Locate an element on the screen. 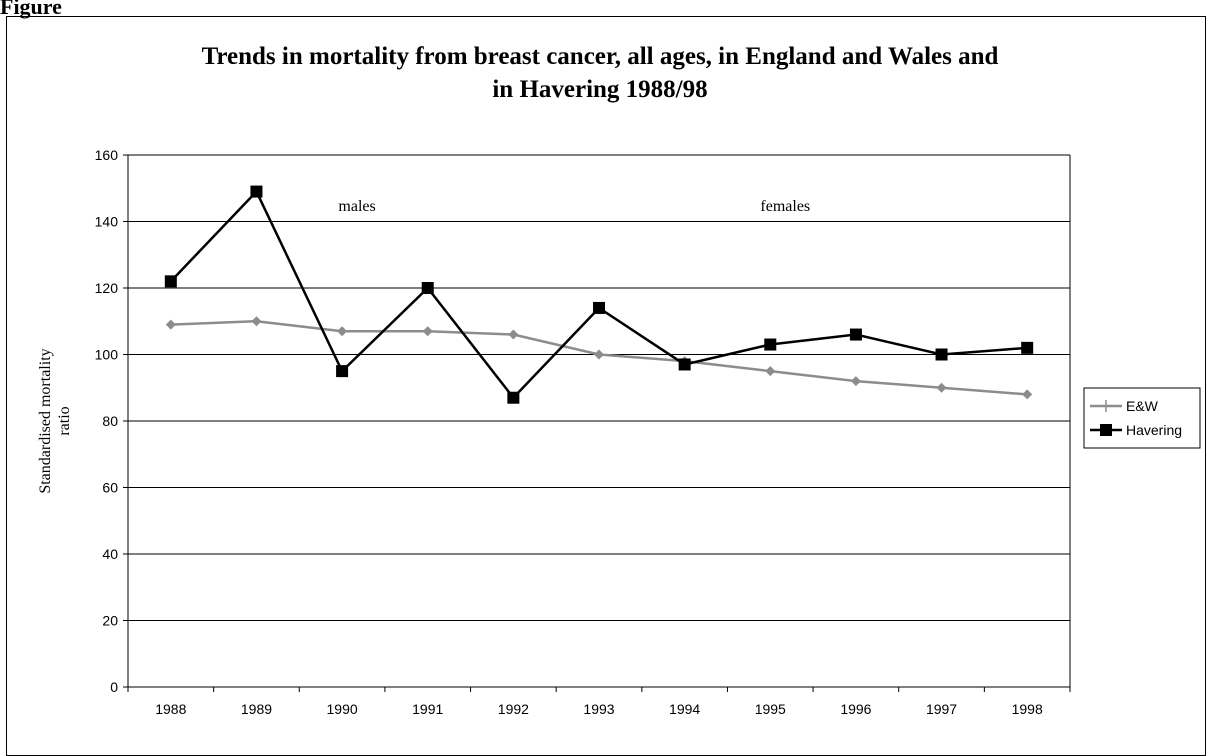 This screenshot has width=1210, height=756. figure-label: Figure is located at coordinates (31, 9).